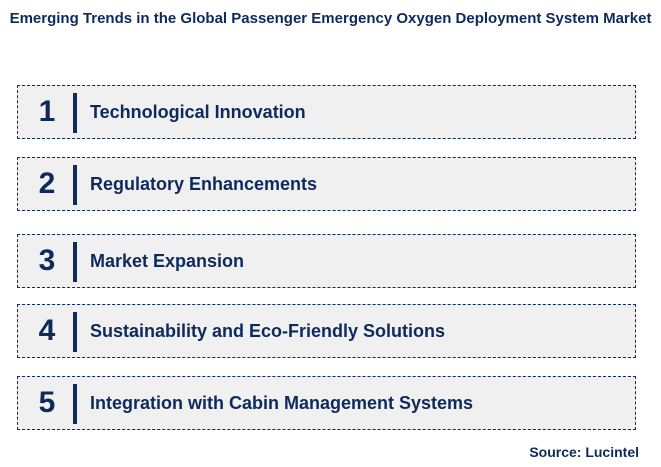  Describe the element at coordinates (47, 111) in the screenshot. I see `item-number: 1` at that location.